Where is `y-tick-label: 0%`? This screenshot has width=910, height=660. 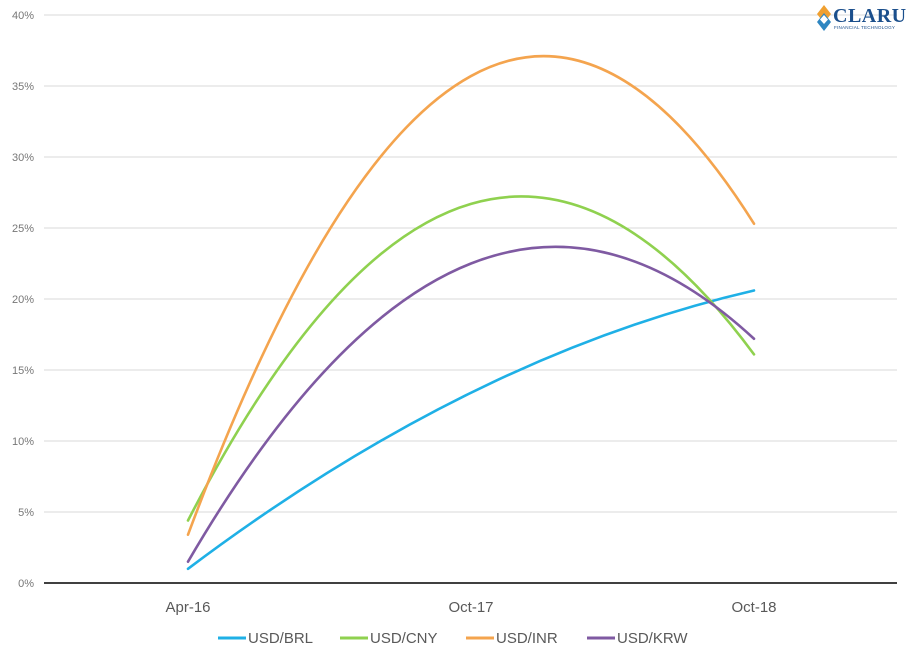
y-tick-label: 0% is located at coordinates (26, 584).